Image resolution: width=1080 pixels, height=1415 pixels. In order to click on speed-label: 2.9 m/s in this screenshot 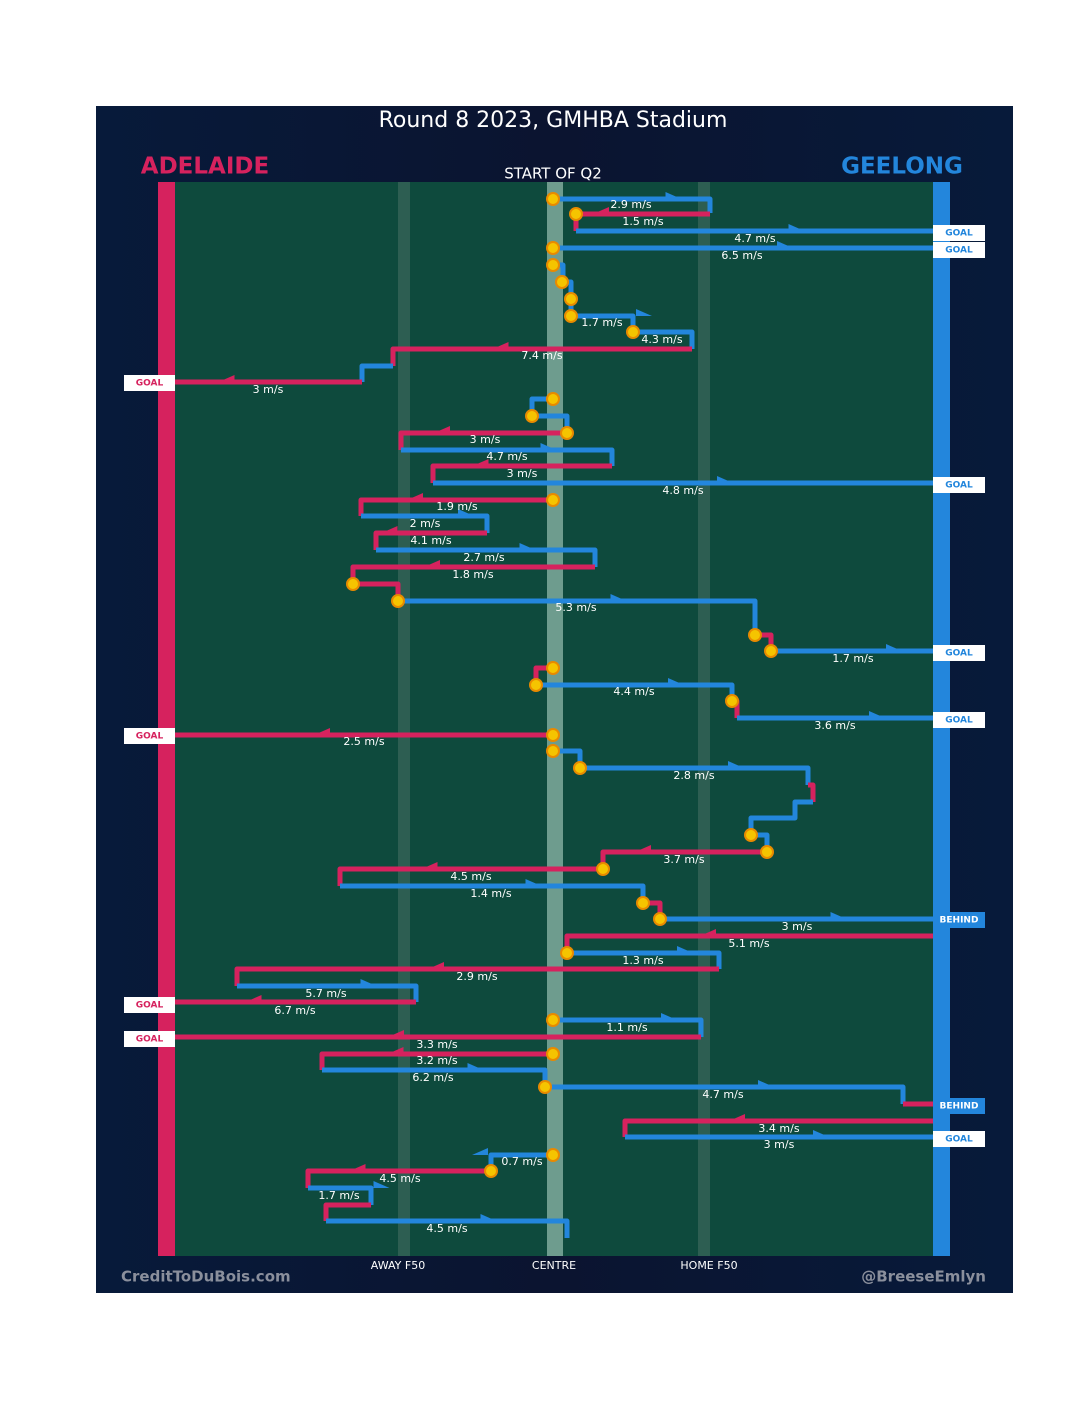, I will do `click(630, 204)`.